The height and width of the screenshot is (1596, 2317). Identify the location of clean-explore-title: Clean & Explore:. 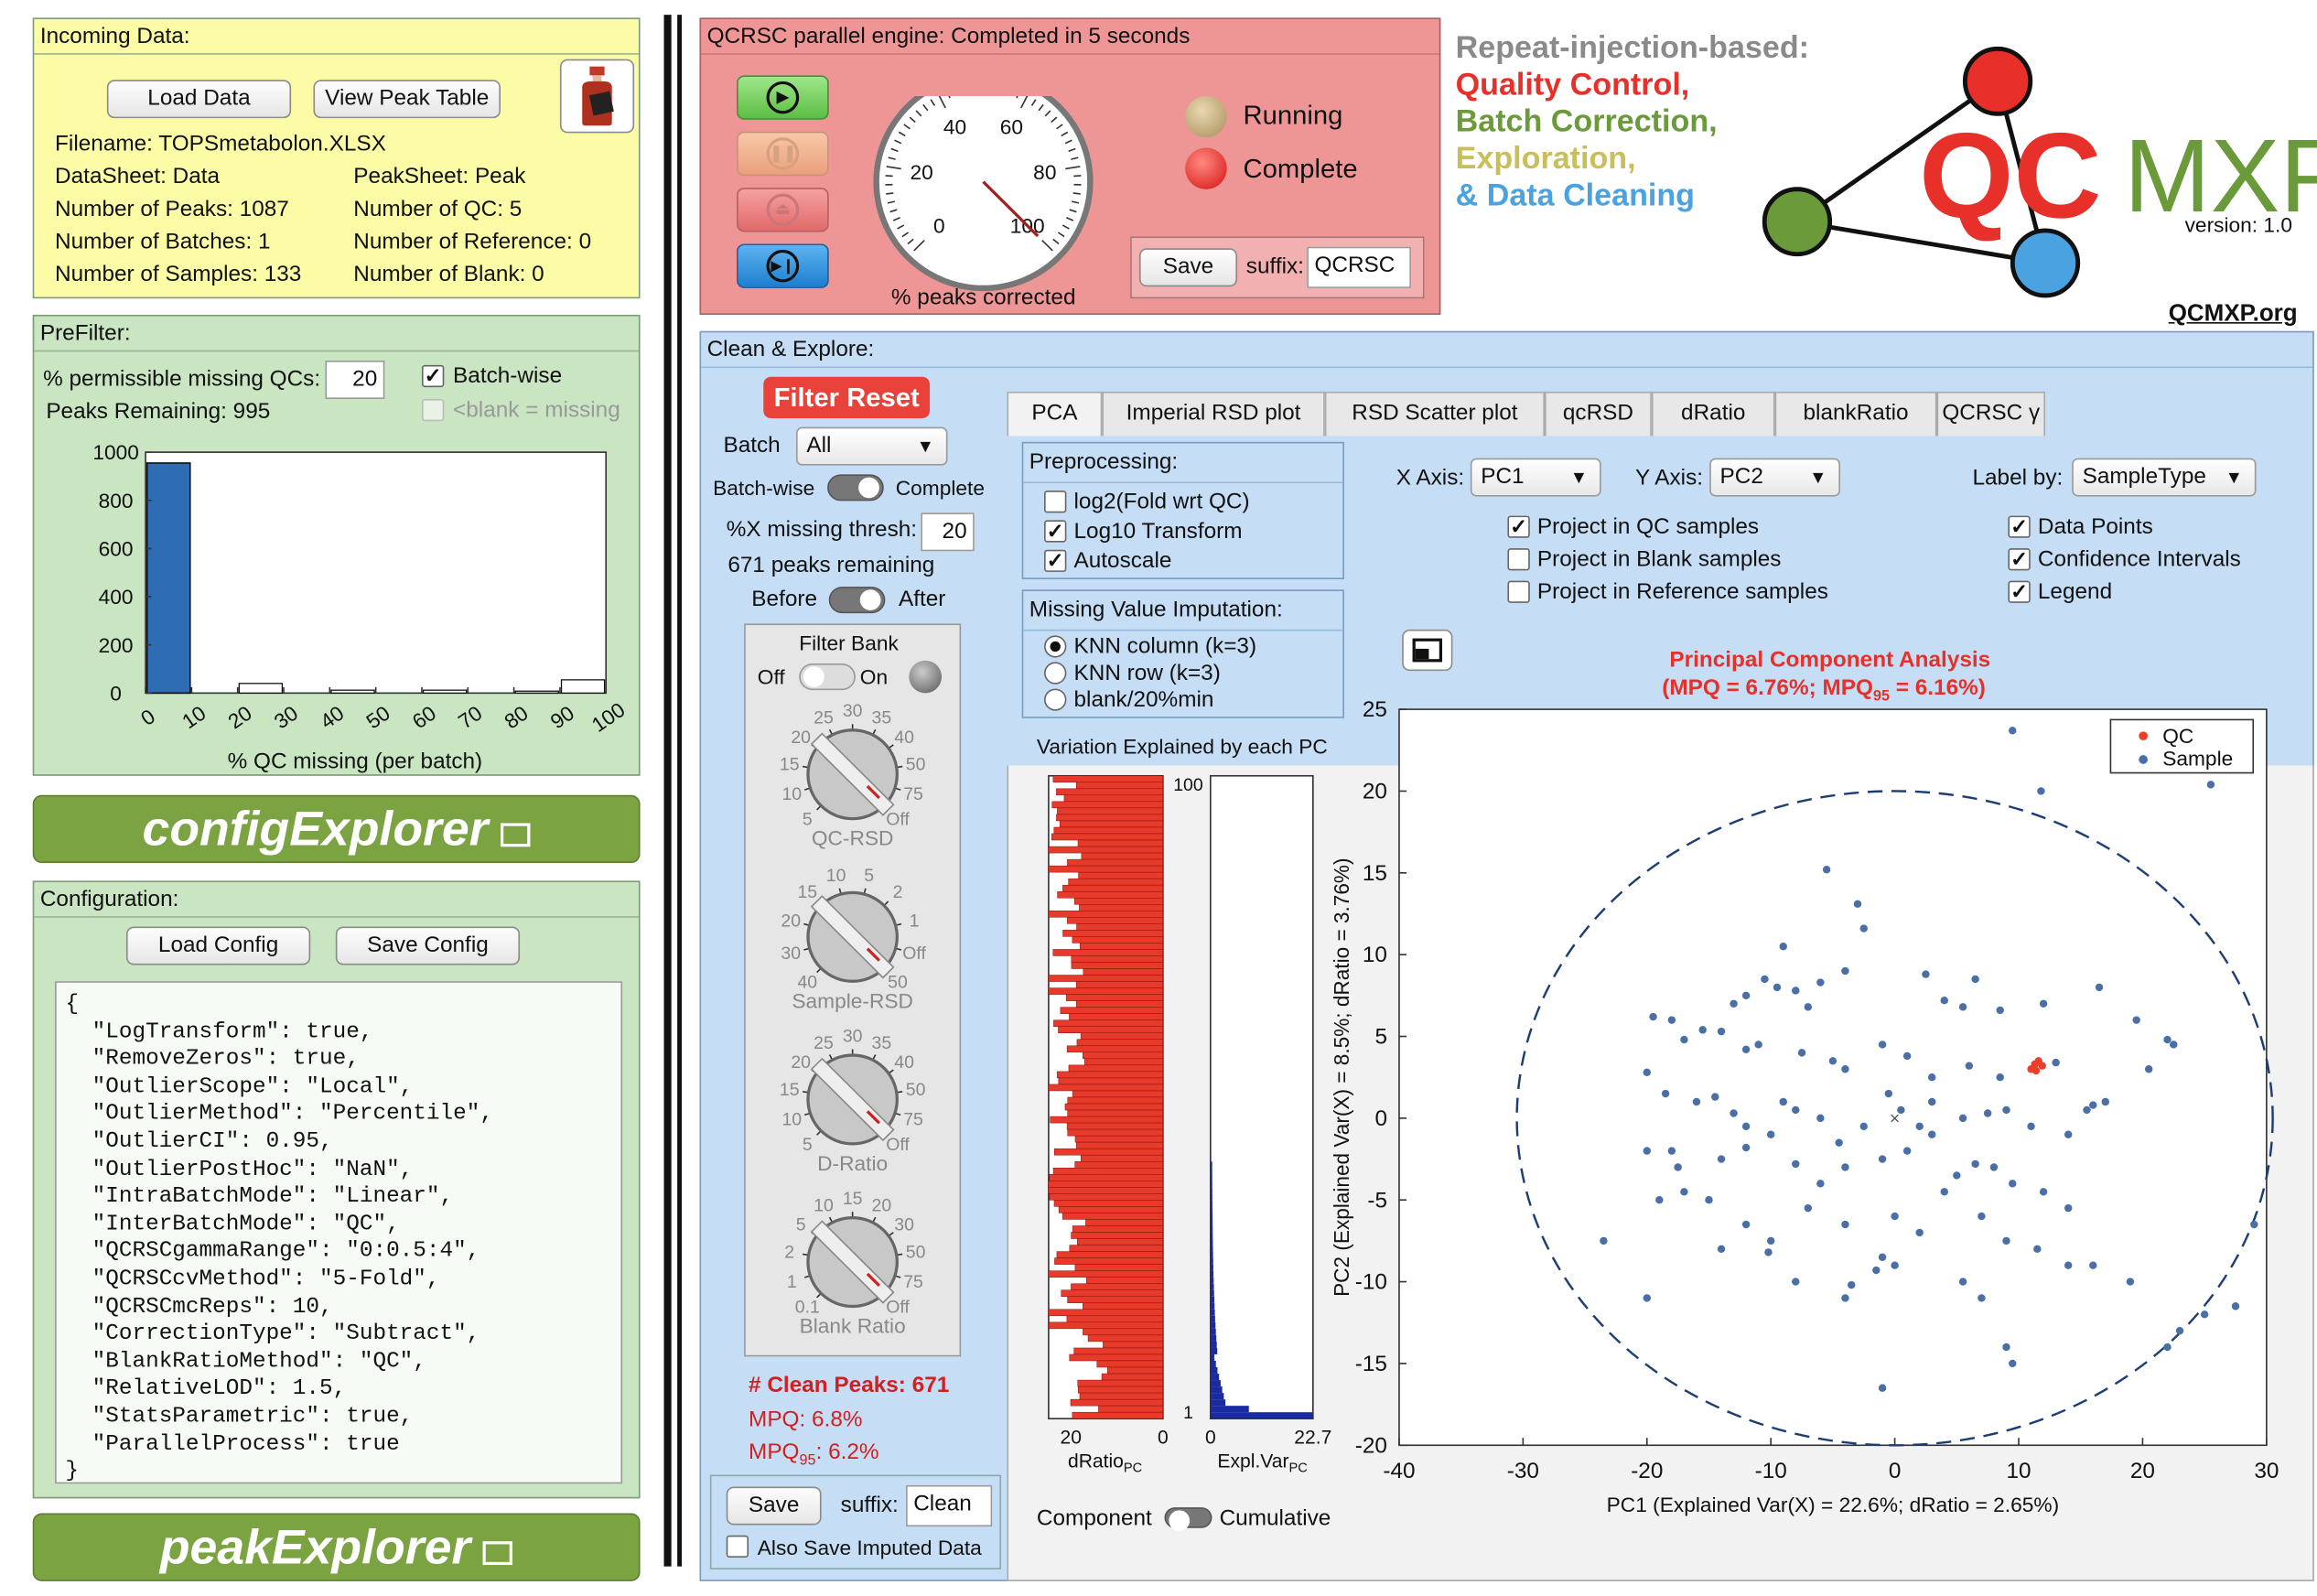
(1507, 350).